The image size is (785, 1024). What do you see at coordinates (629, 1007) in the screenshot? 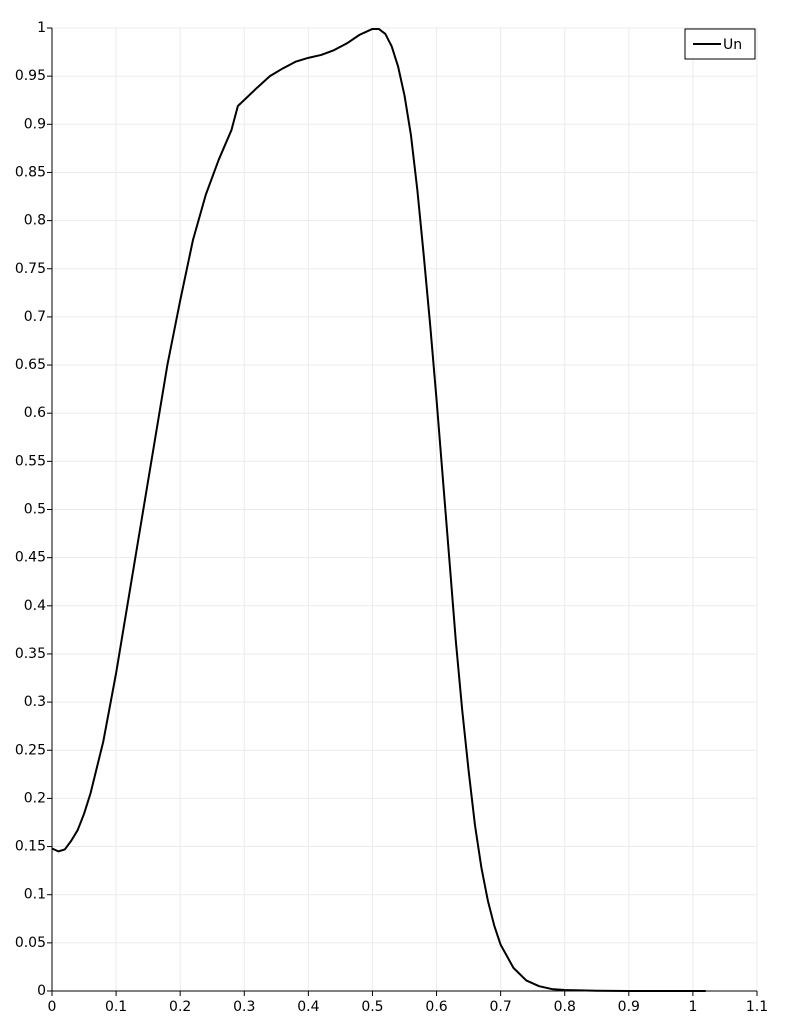
I see `x-tick-label: 0.9` at bounding box center [629, 1007].